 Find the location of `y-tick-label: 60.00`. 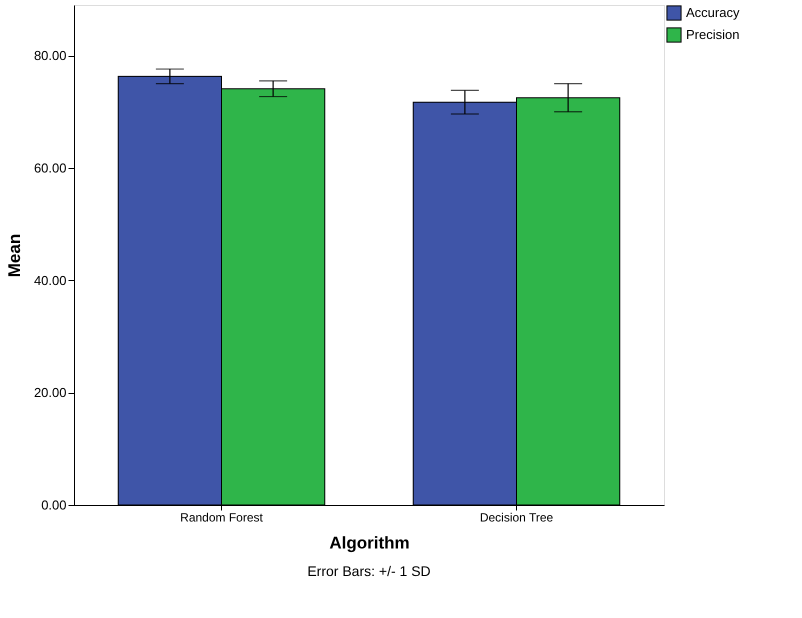

y-tick-label: 60.00 is located at coordinates (50, 168).